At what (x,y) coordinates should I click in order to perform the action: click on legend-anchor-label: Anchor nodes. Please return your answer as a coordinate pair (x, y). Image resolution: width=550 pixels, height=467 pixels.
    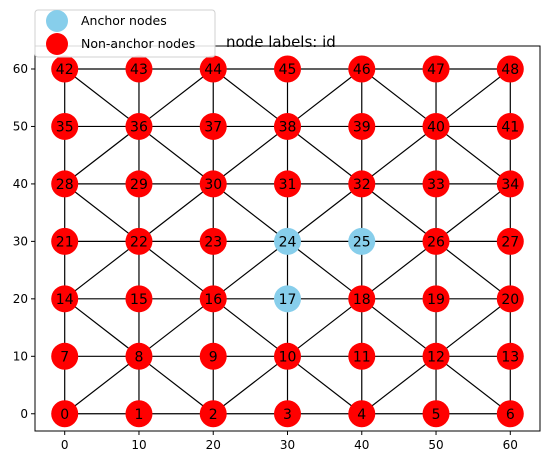
    Looking at the image, I should click on (124, 20).